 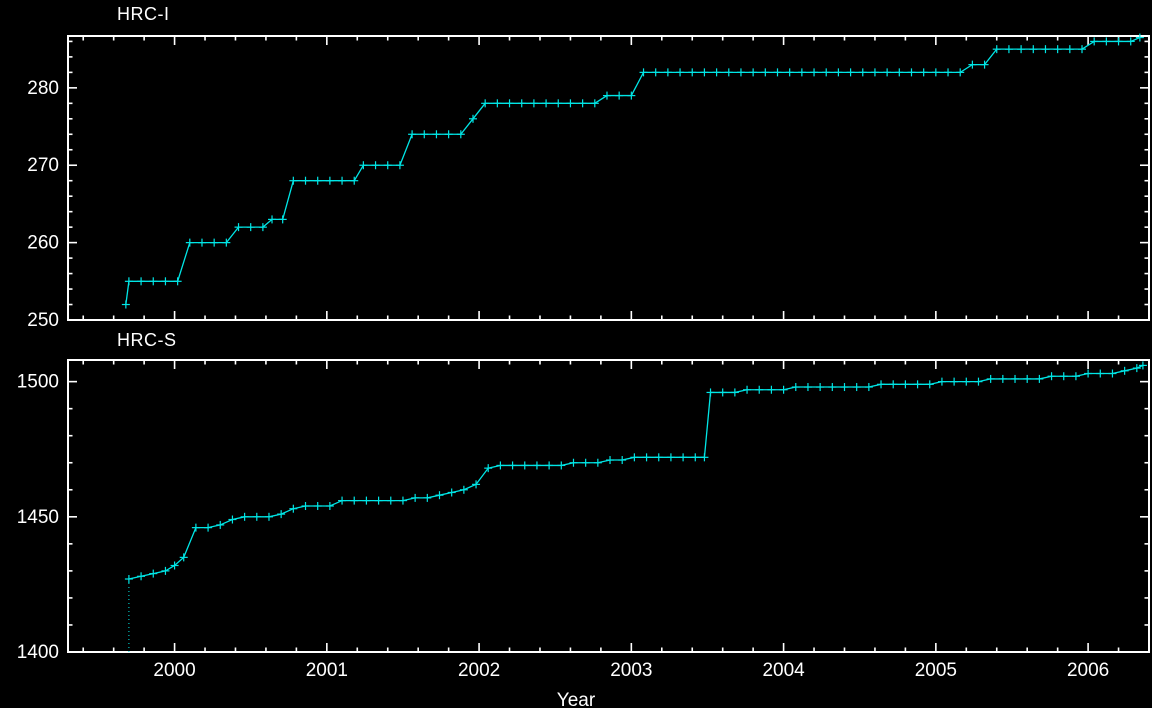 I want to click on svg-text: 1400, so click(x=38, y=652).